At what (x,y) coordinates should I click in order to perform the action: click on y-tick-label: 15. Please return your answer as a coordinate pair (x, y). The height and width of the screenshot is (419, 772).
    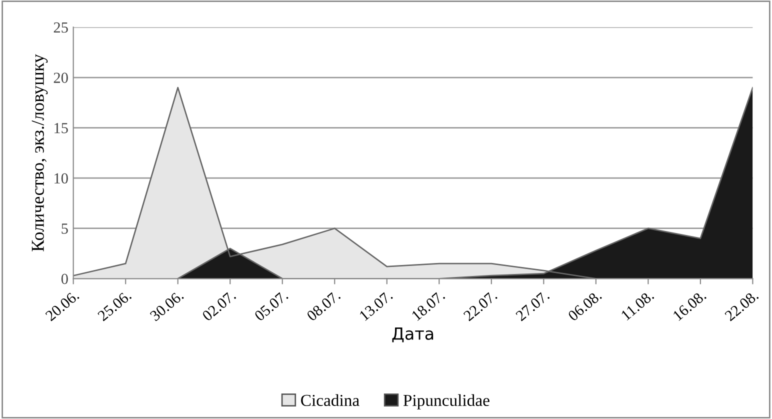
    Looking at the image, I should click on (61, 128).